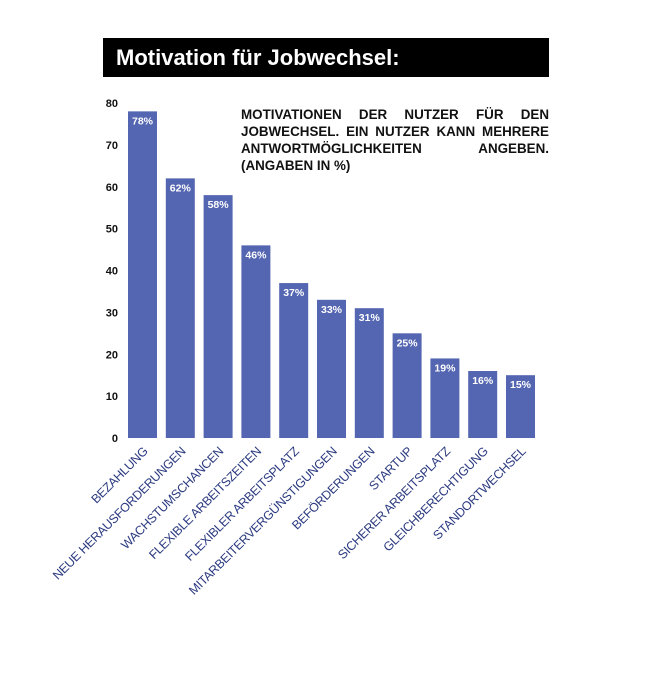 The height and width of the screenshot is (674, 668). What do you see at coordinates (370, 318) in the screenshot?
I see `data-label: 31%` at bounding box center [370, 318].